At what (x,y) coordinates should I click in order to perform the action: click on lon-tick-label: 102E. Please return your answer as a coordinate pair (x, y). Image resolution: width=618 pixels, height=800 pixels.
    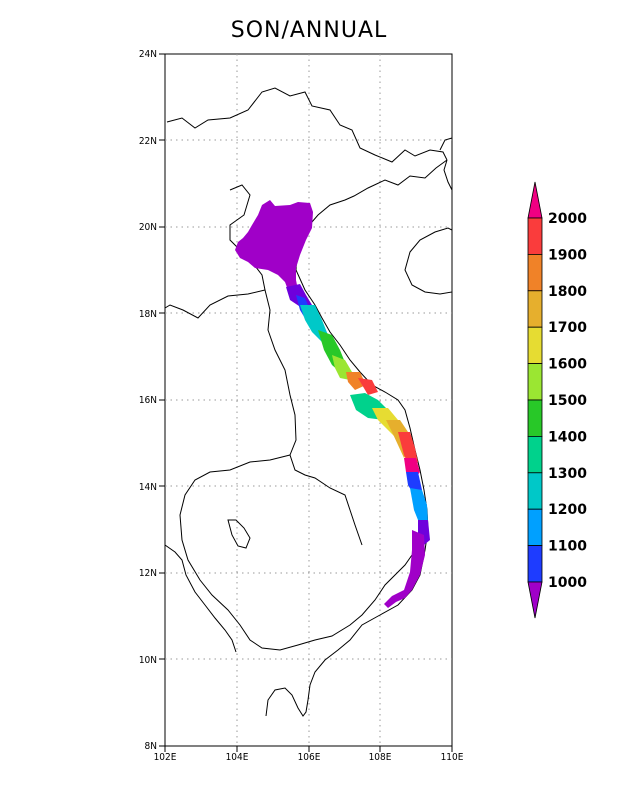
    Looking at the image, I should click on (165, 757).